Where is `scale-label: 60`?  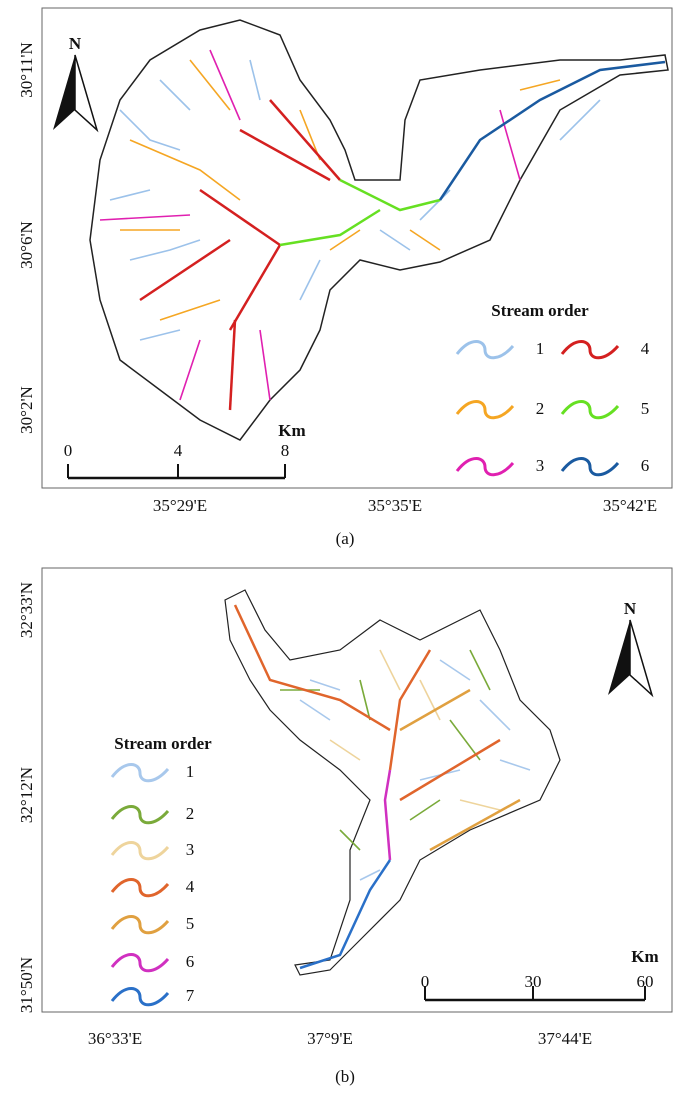 scale-label: 60 is located at coordinates (645, 981).